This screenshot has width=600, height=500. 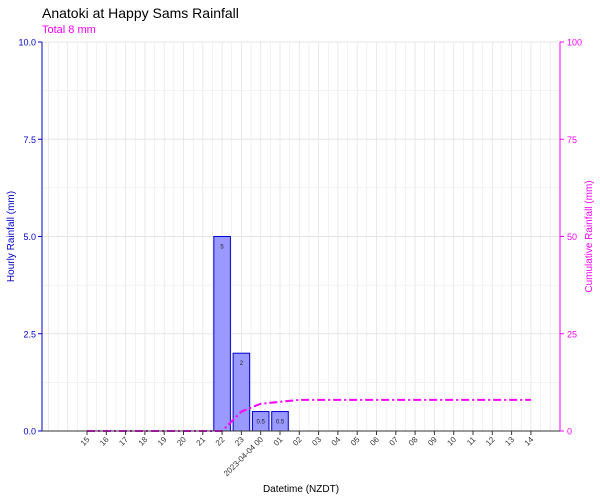 What do you see at coordinates (529, 441) in the screenshot?
I see `x-tick-label: 14` at bounding box center [529, 441].